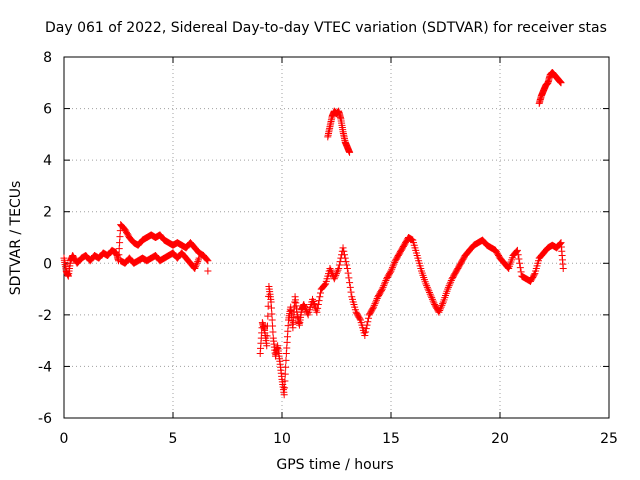 The height and width of the screenshot is (480, 640). Describe the element at coordinates (282, 439) in the screenshot. I see `x-tick-label: 10` at that location.